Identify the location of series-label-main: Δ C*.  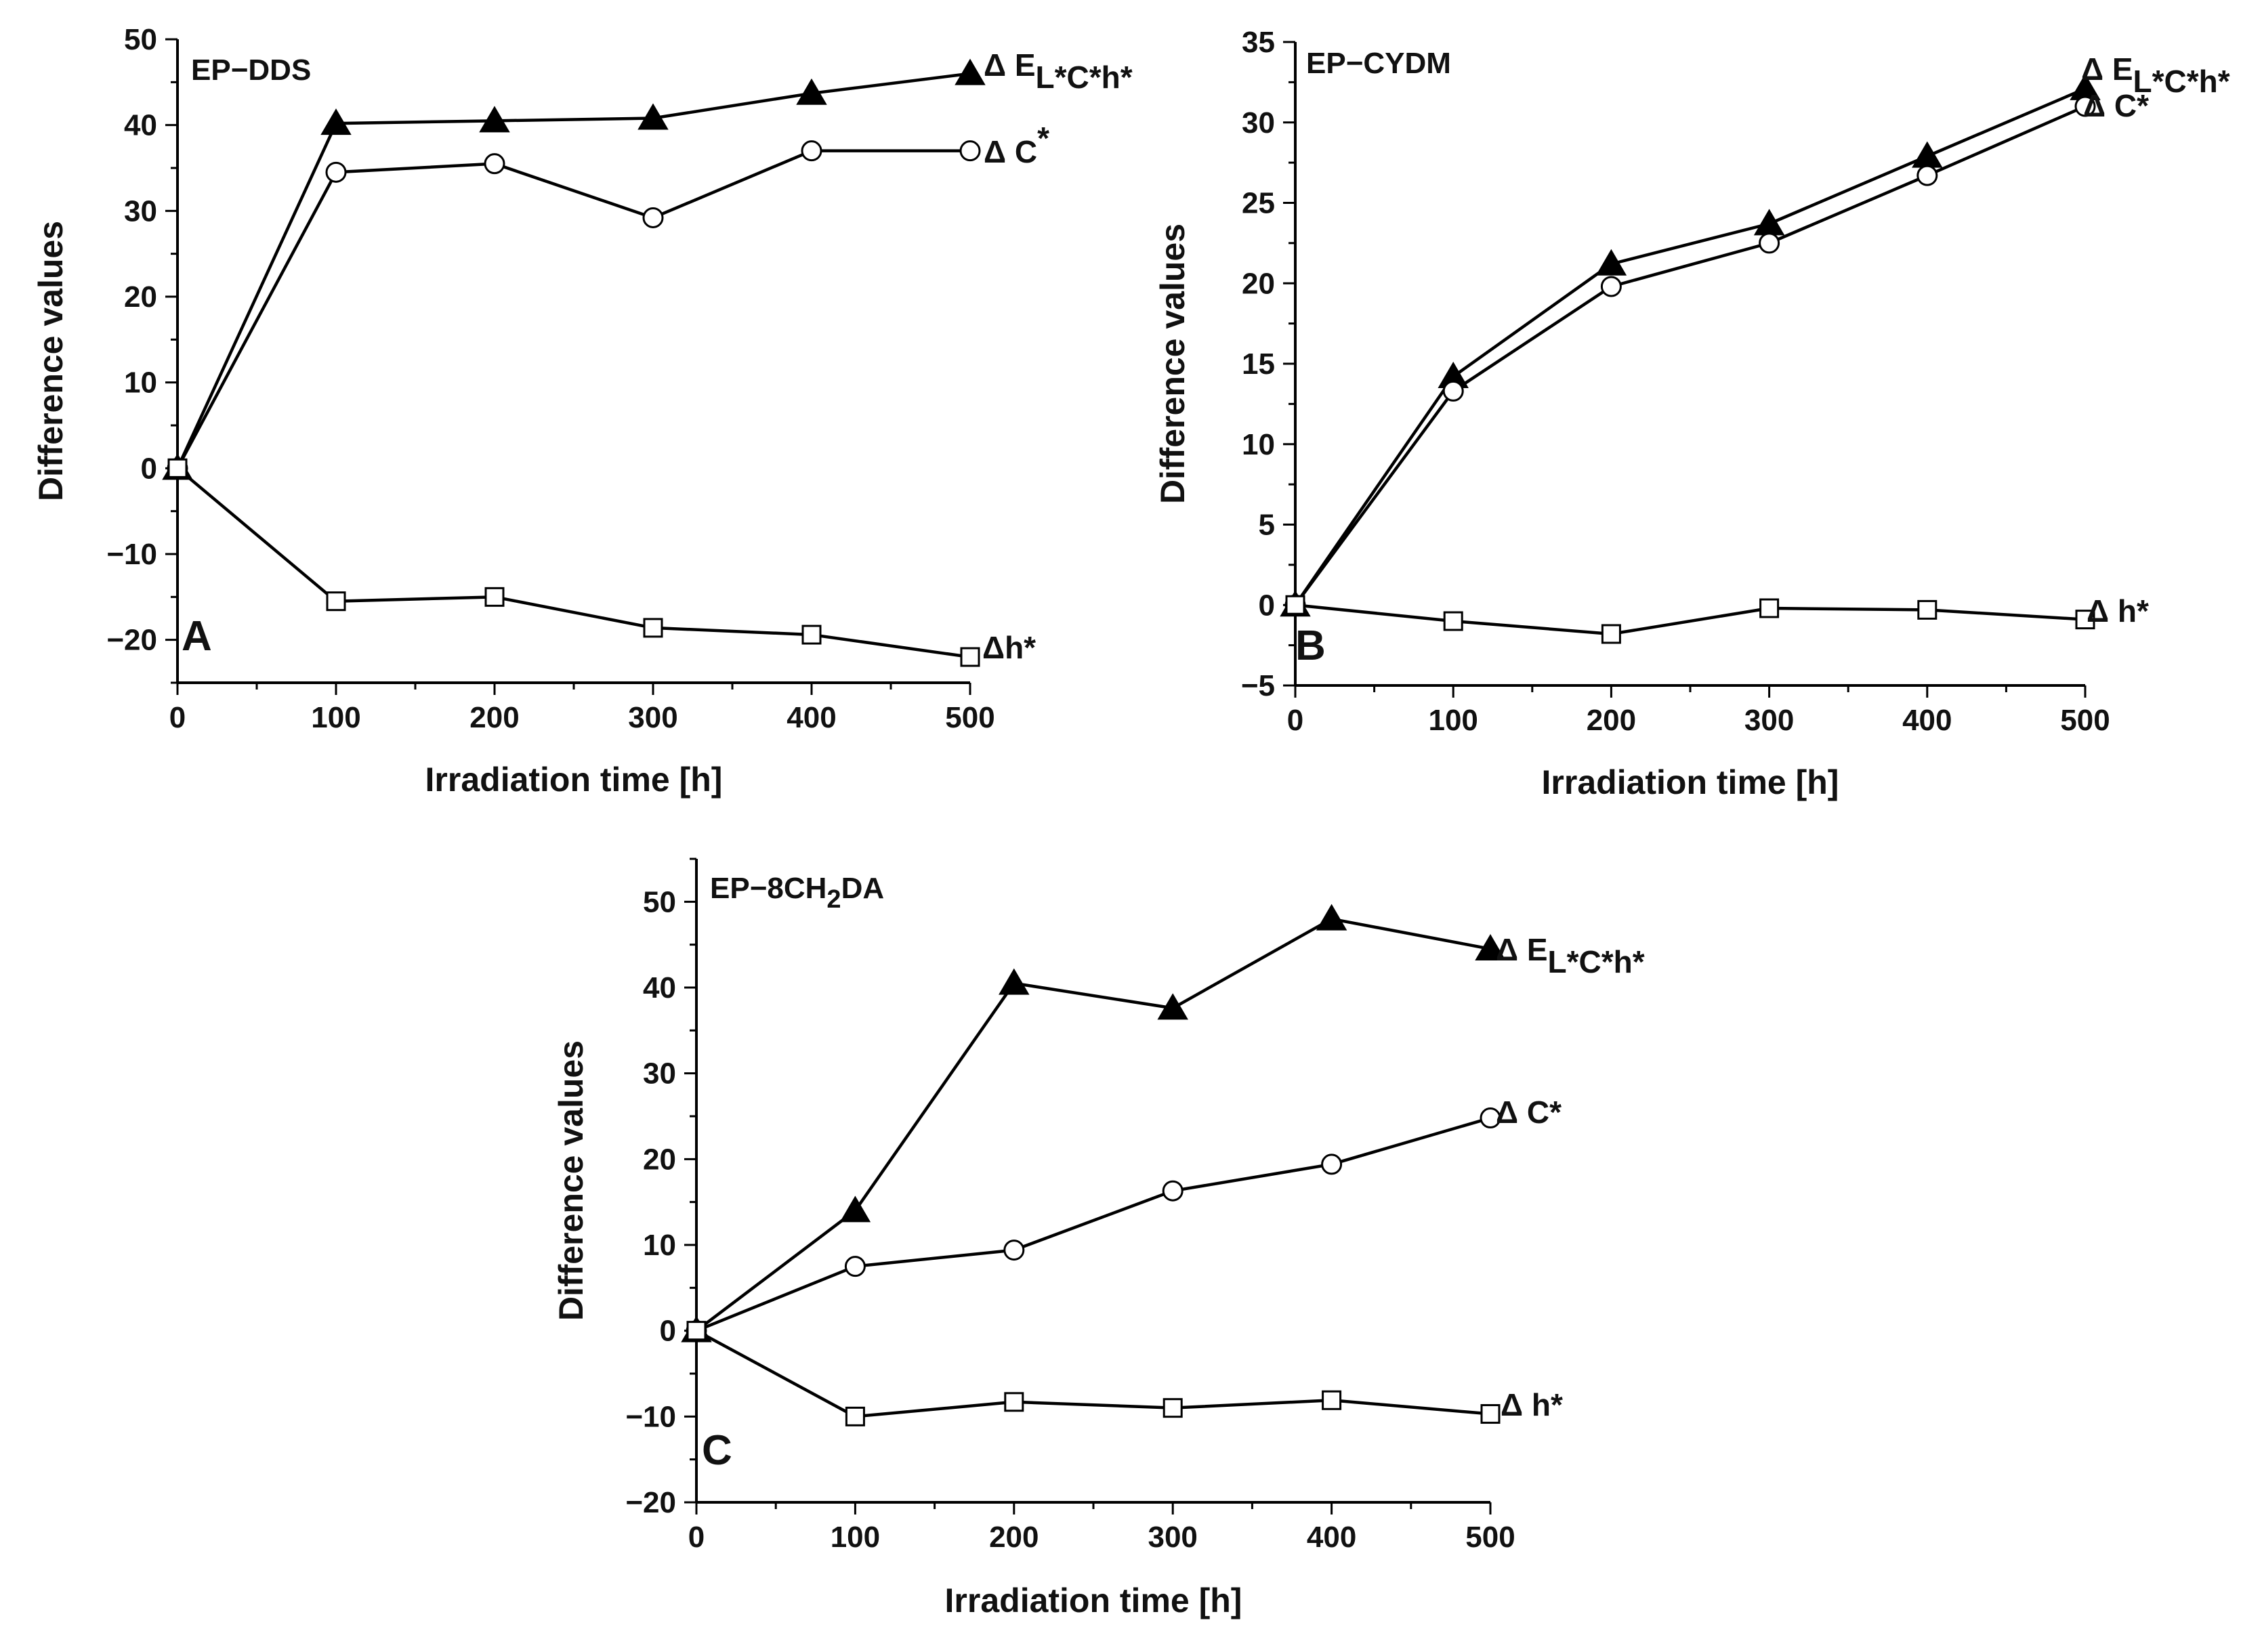
(2116, 106).